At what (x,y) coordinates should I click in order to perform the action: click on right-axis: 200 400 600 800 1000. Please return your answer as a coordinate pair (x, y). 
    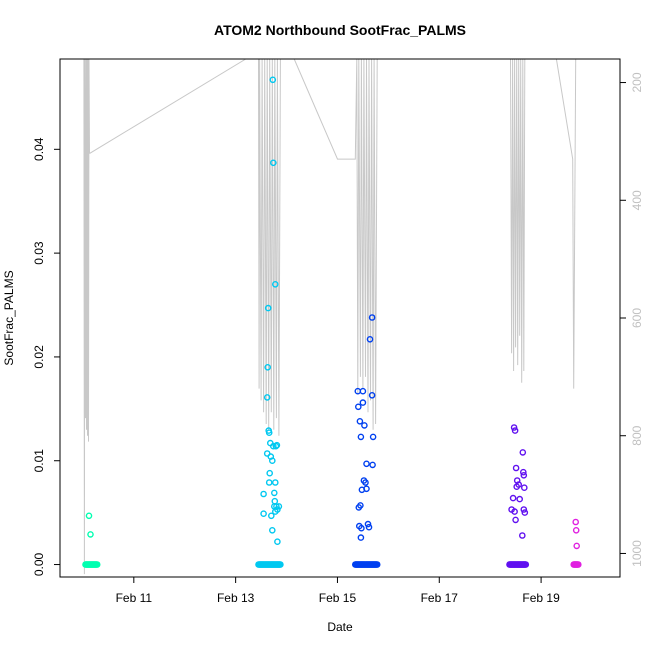
    Looking at the image, I should click on (632, 319).